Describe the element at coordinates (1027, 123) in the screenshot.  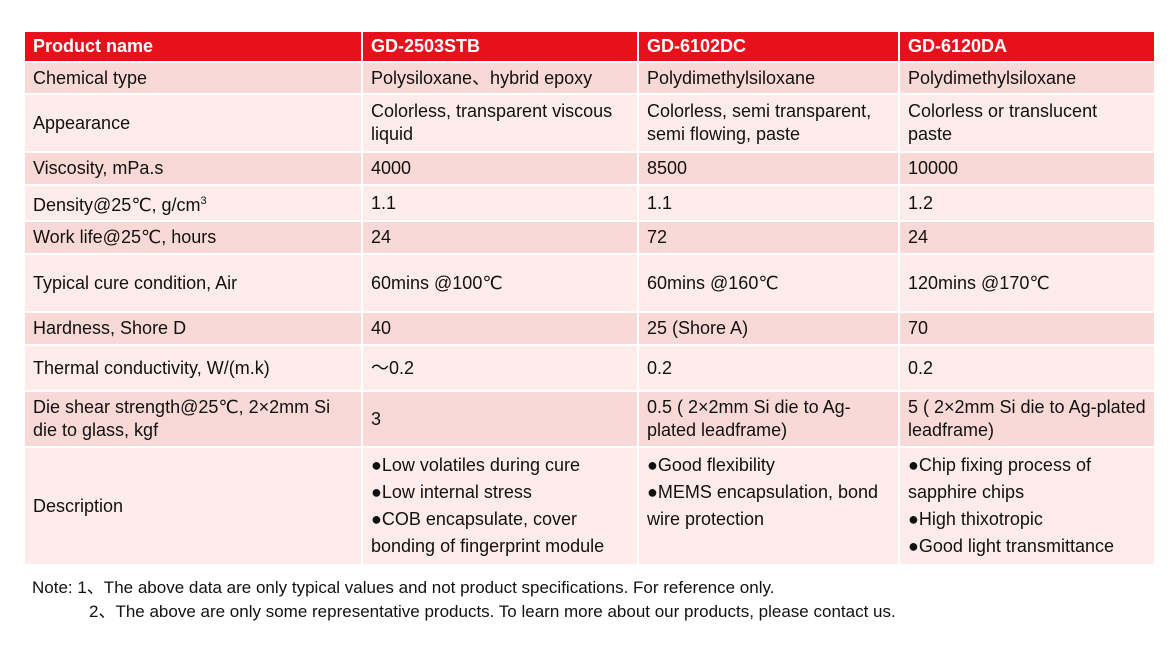
I see `value-cell: Colorless or translucent paste` at that location.